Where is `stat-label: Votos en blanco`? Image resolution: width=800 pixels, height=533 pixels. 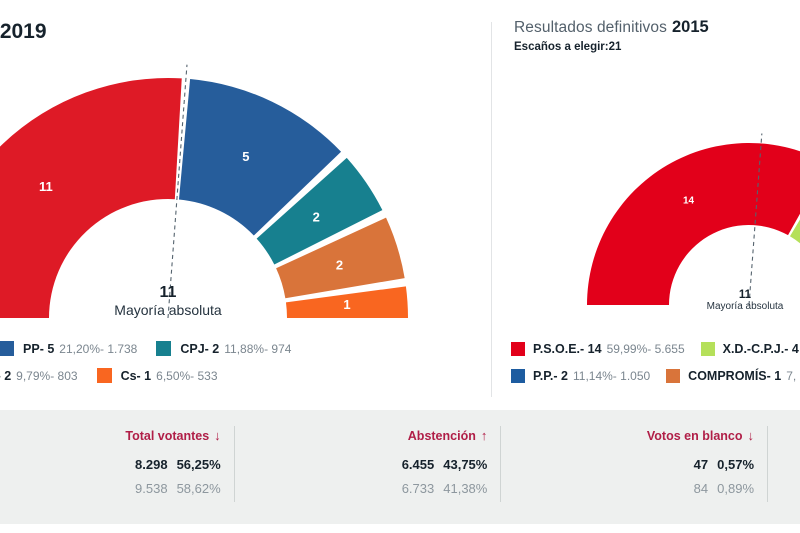 stat-label: Votos en blanco is located at coordinates (694, 436).